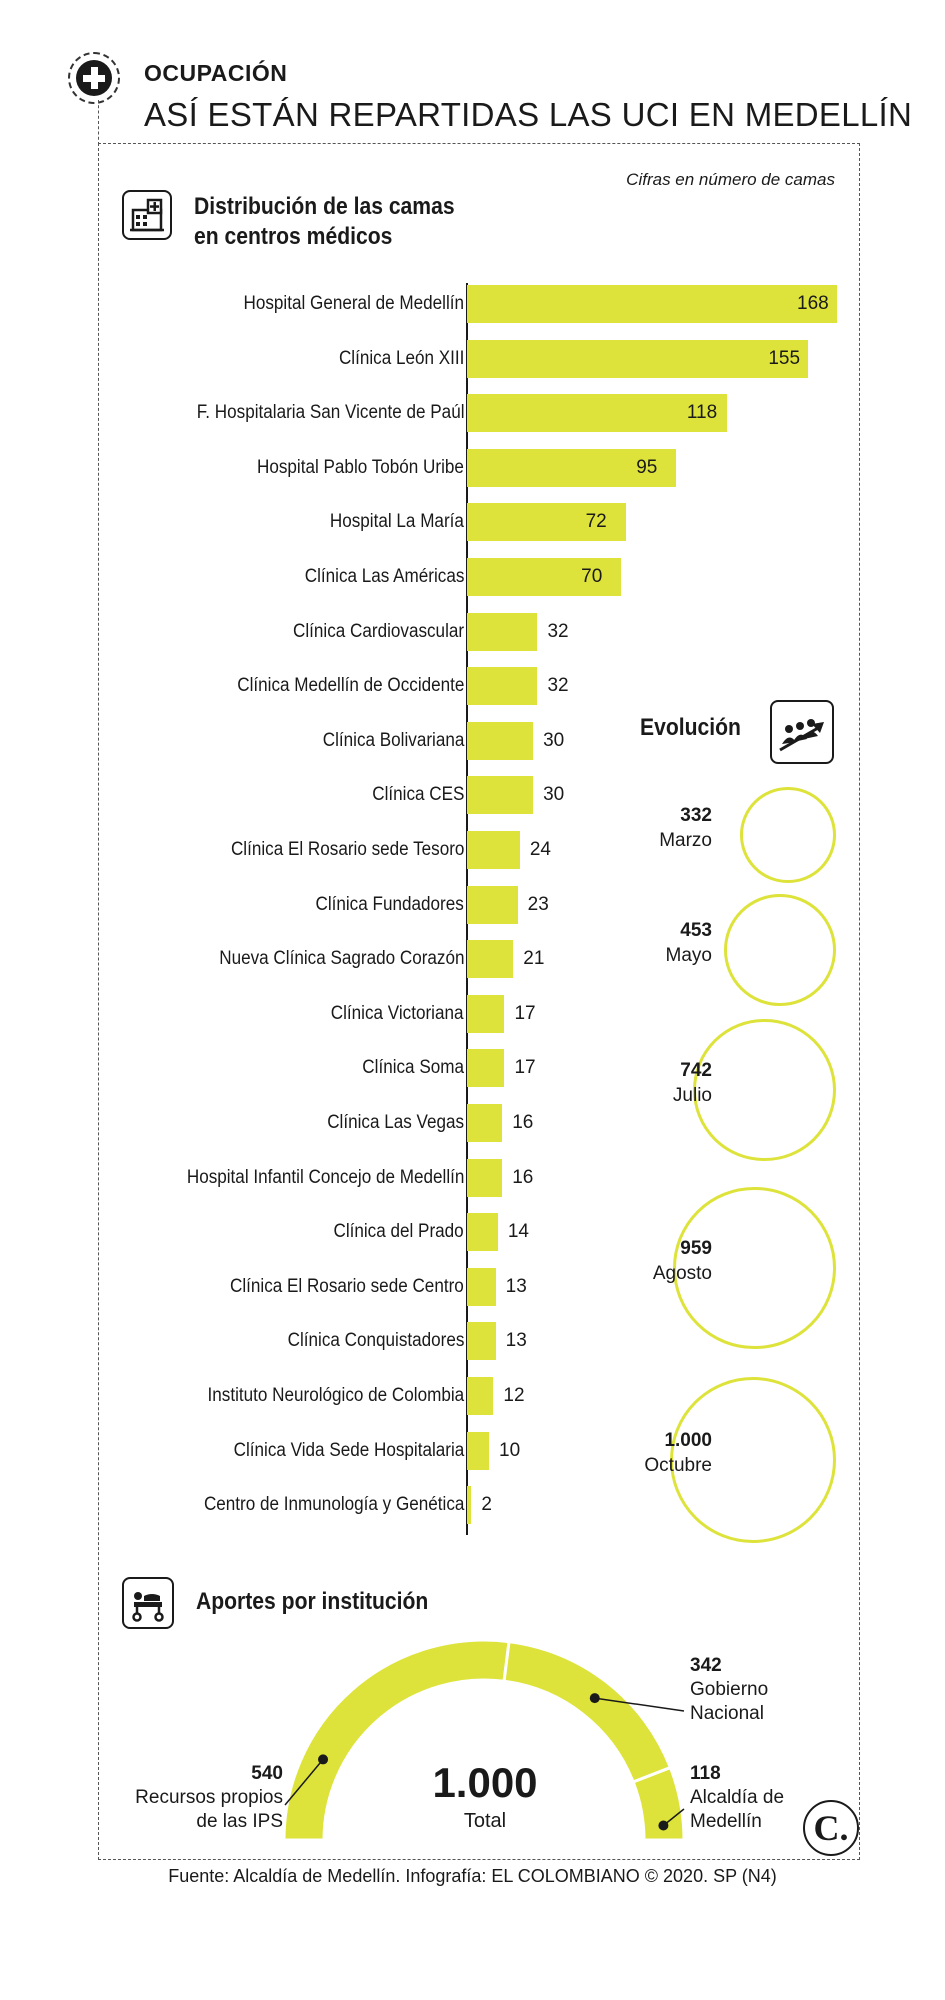  I want to click on bar-value: 30, so click(554, 795).